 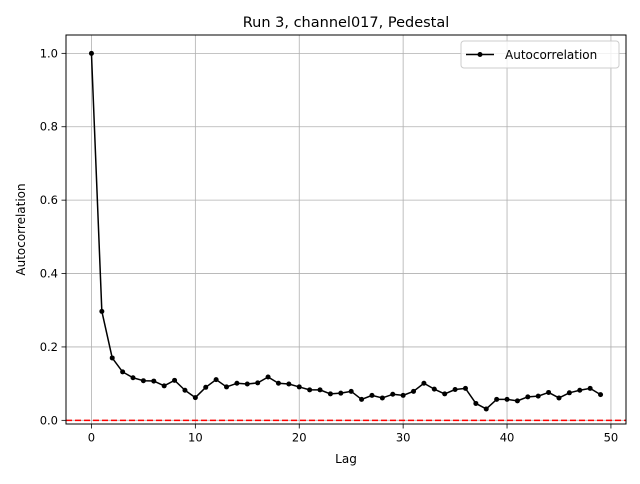 What do you see at coordinates (49, 127) in the screenshot?
I see `y-tick-label: 0.8` at bounding box center [49, 127].